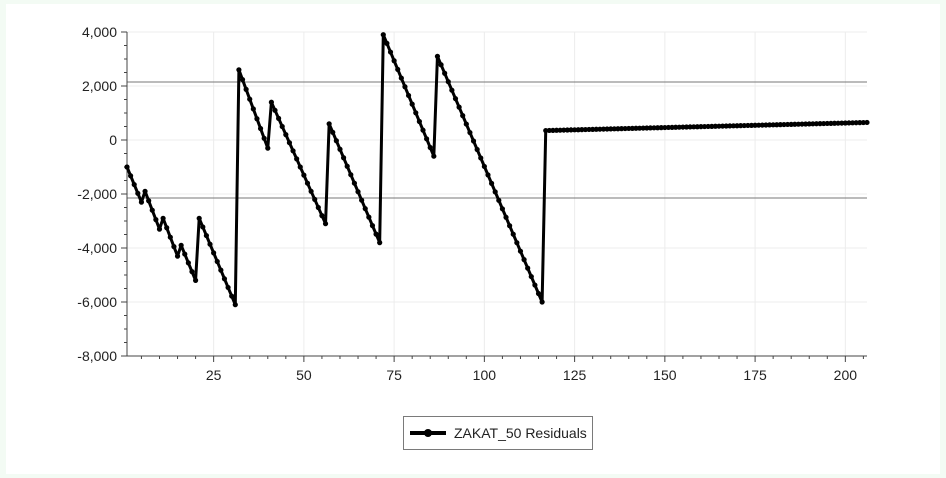 The width and height of the screenshot is (946, 478). What do you see at coordinates (846, 375) in the screenshot?
I see `x-tick-label: 200` at bounding box center [846, 375].